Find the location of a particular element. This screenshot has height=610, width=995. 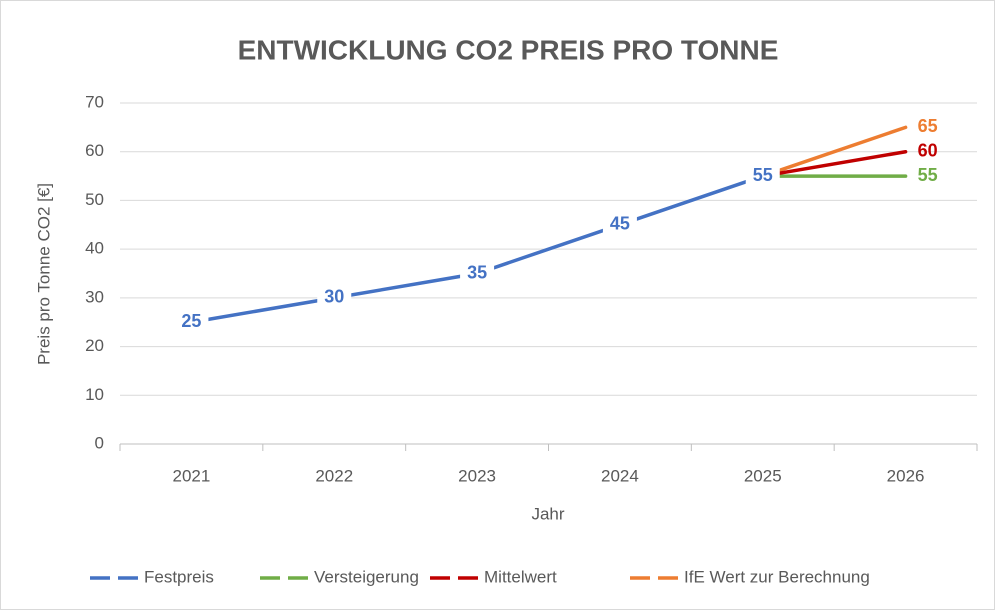

y-axis-label: Preis pro Tonne CO2 [€] is located at coordinates (43, 274).